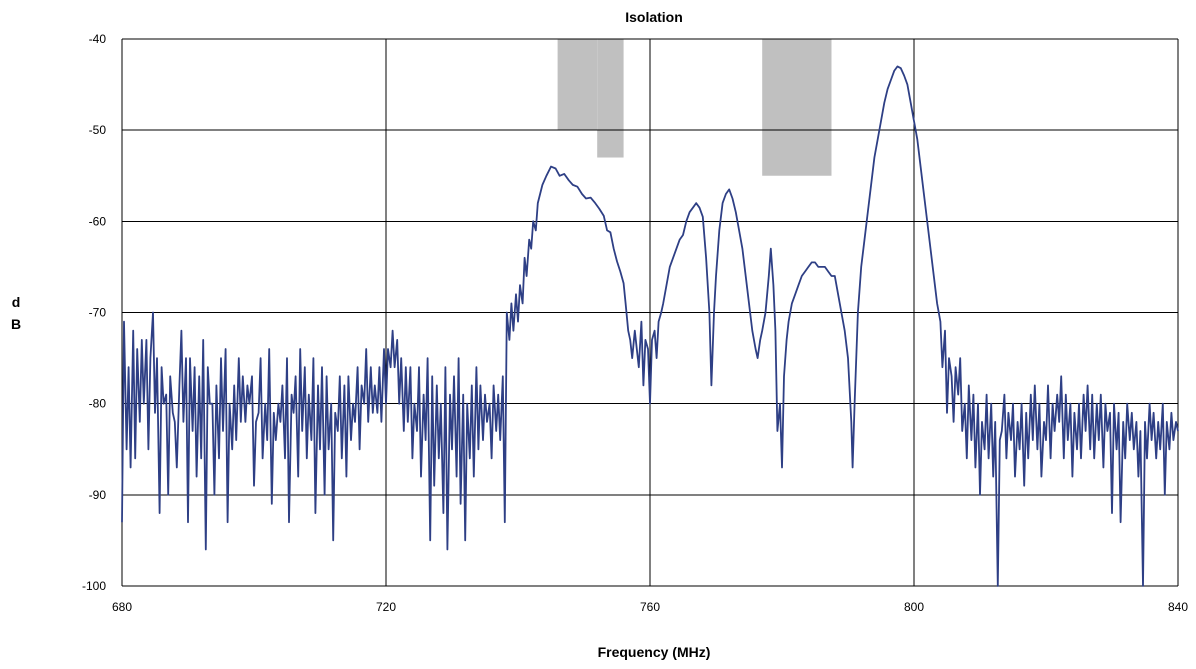 The height and width of the screenshot is (669, 1196). Describe the element at coordinates (98, 221) in the screenshot. I see `y-tick-label: -60` at that location.